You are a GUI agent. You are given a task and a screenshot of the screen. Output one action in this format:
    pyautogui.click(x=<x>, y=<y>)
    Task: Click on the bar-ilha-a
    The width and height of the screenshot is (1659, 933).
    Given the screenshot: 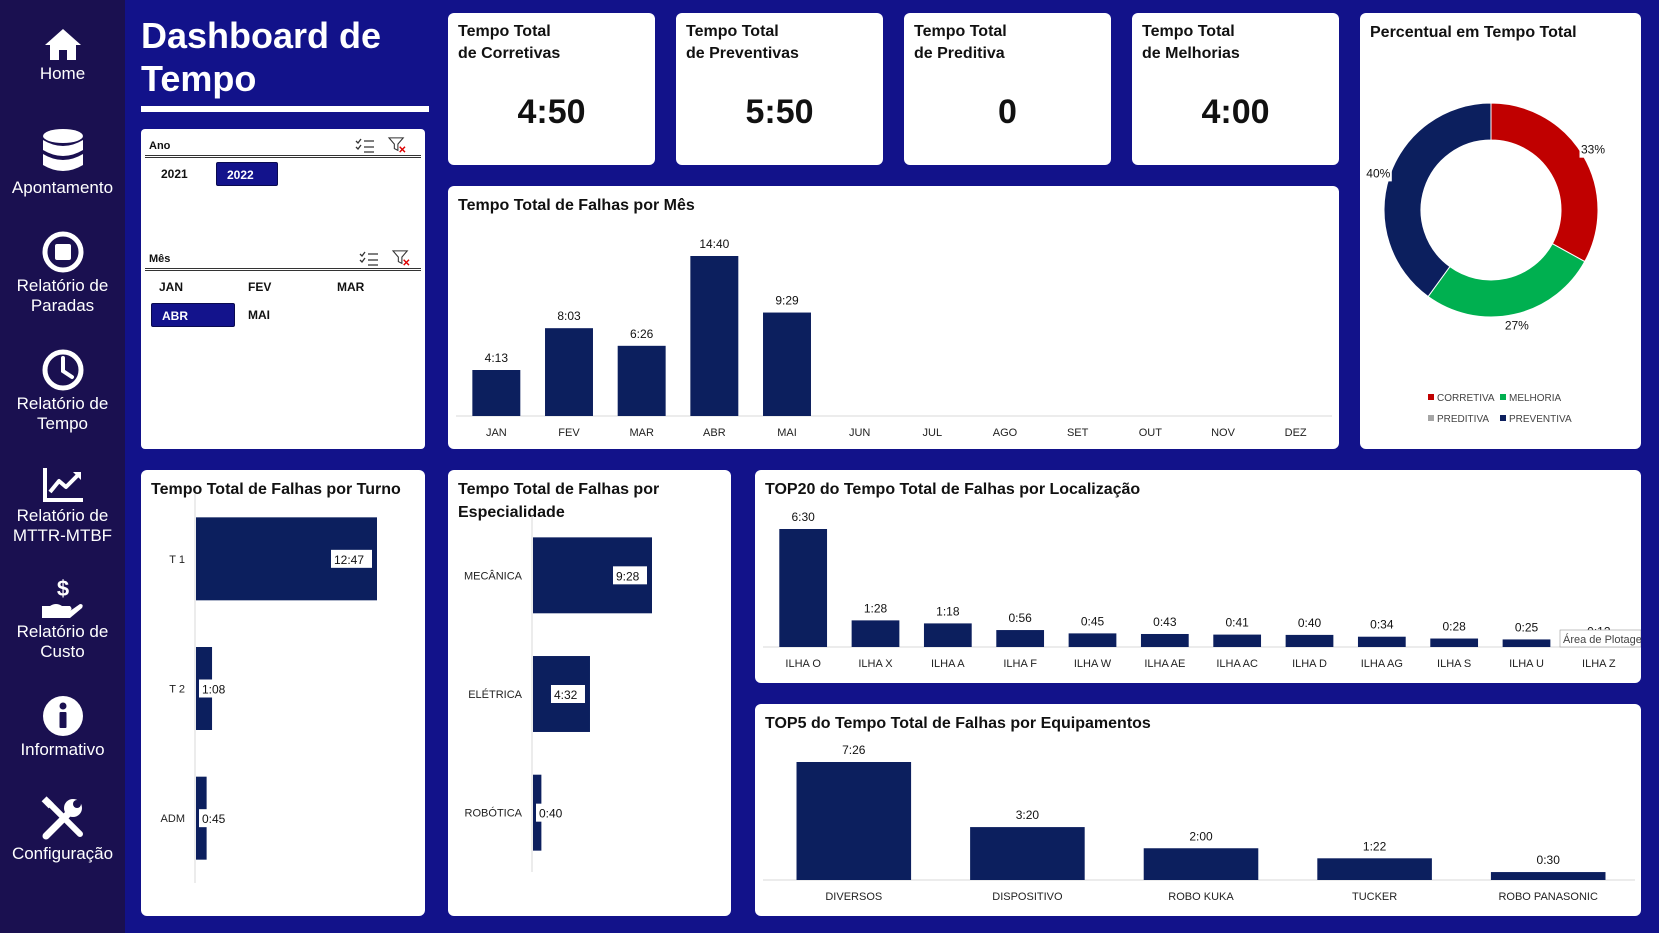 What is the action you would take?
    pyautogui.click(x=947, y=635)
    